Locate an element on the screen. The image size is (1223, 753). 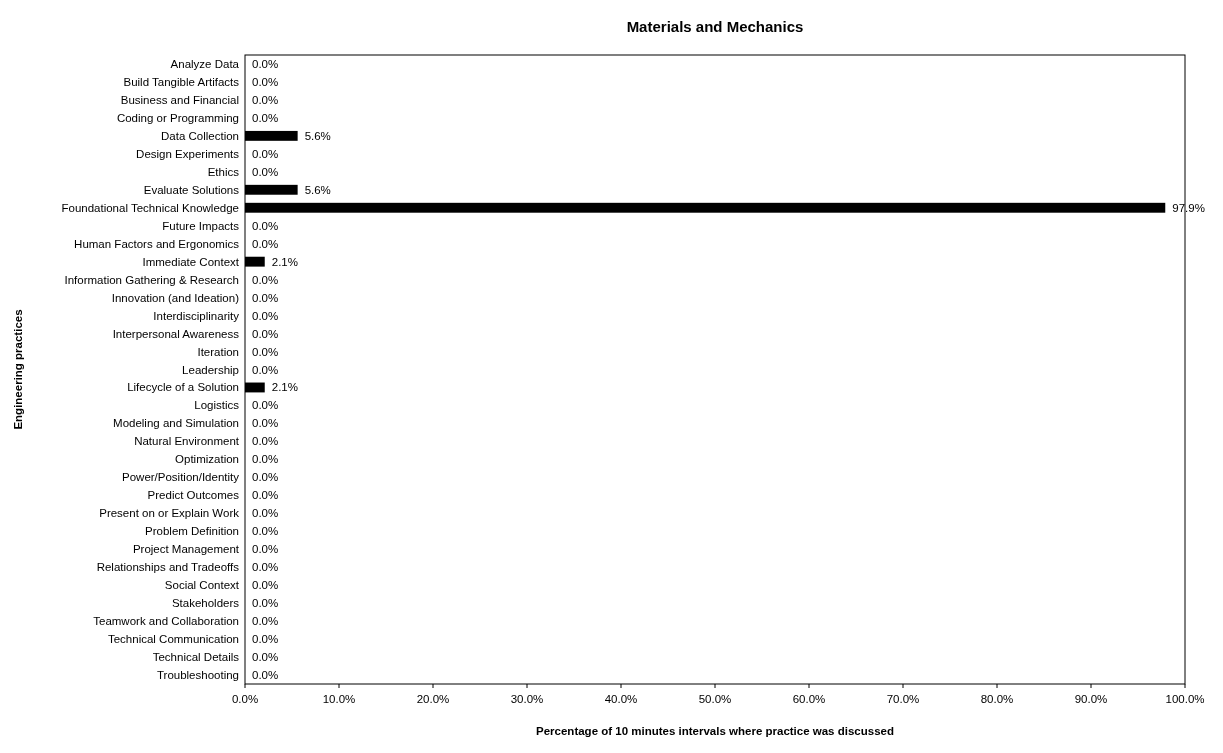
y-axis-title: Engineering practices is located at coordinates (18, 369).